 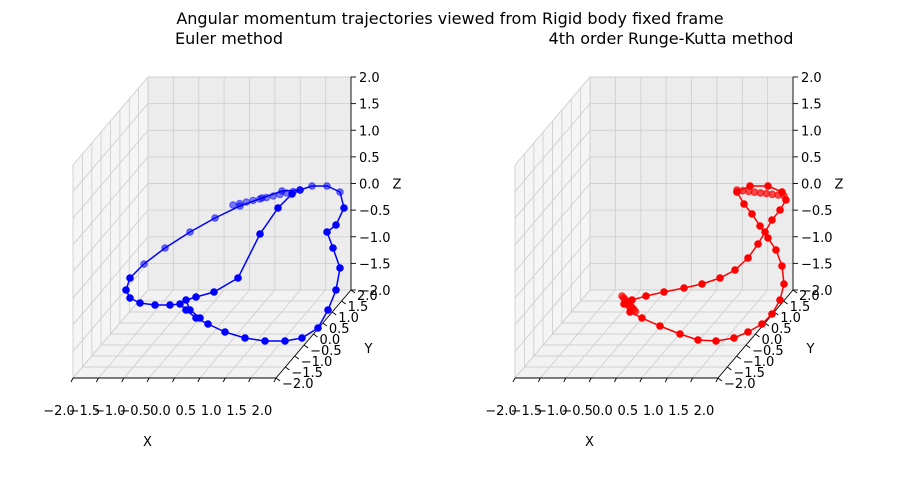 I want to click on y-axis-label: Y, so click(x=810, y=349).